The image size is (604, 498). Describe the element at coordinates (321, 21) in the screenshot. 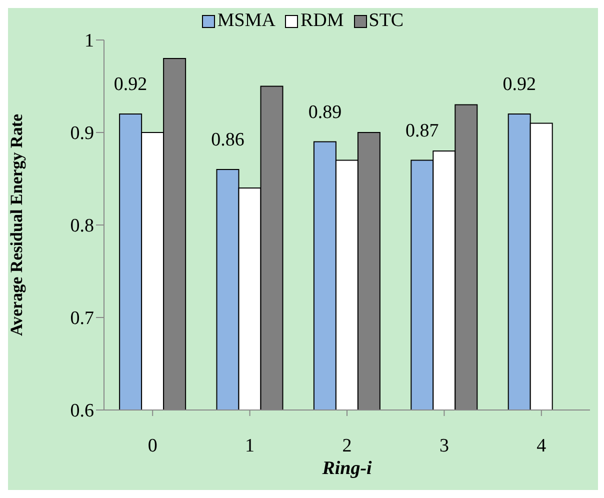

I see `legend-label: RDM` at that location.